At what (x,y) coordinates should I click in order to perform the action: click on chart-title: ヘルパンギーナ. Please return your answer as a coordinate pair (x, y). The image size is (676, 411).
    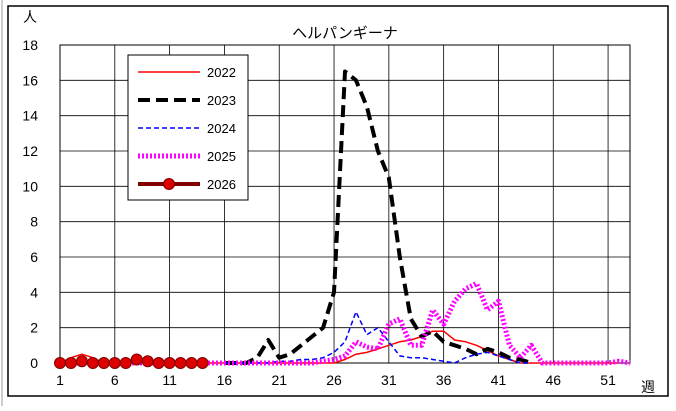
    Looking at the image, I should click on (345, 33).